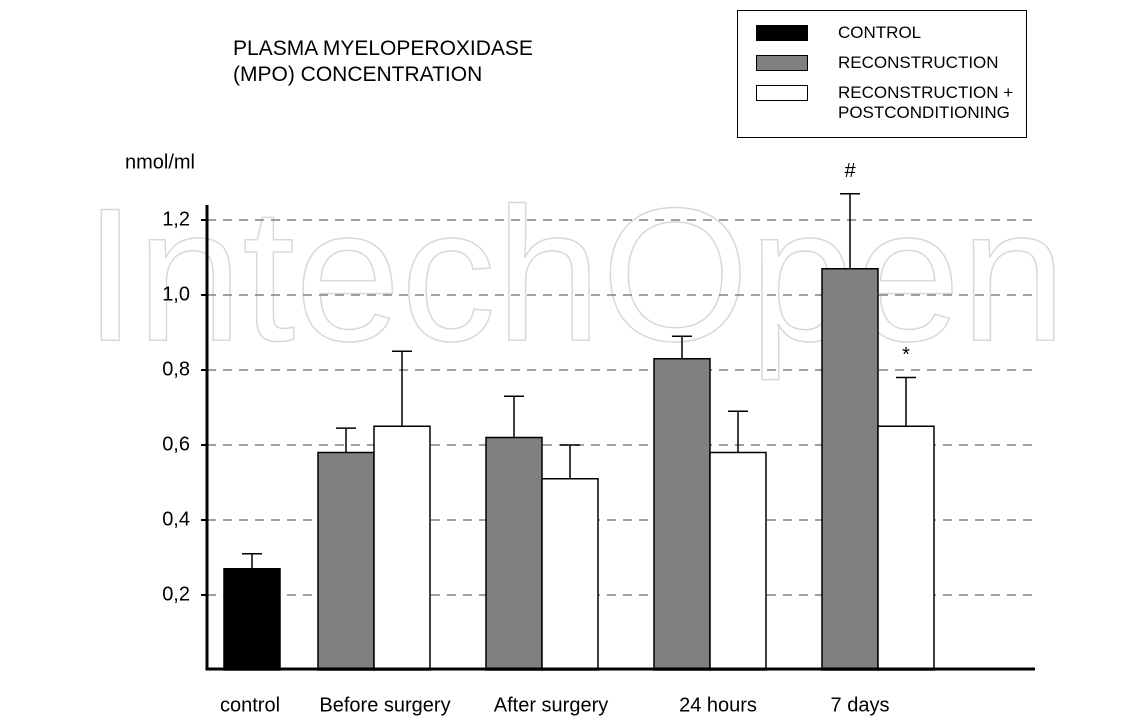  What do you see at coordinates (926, 102) in the screenshot?
I see `legend-label: RECONSTRUCTION + POSTCONDITIONING` at bounding box center [926, 102].